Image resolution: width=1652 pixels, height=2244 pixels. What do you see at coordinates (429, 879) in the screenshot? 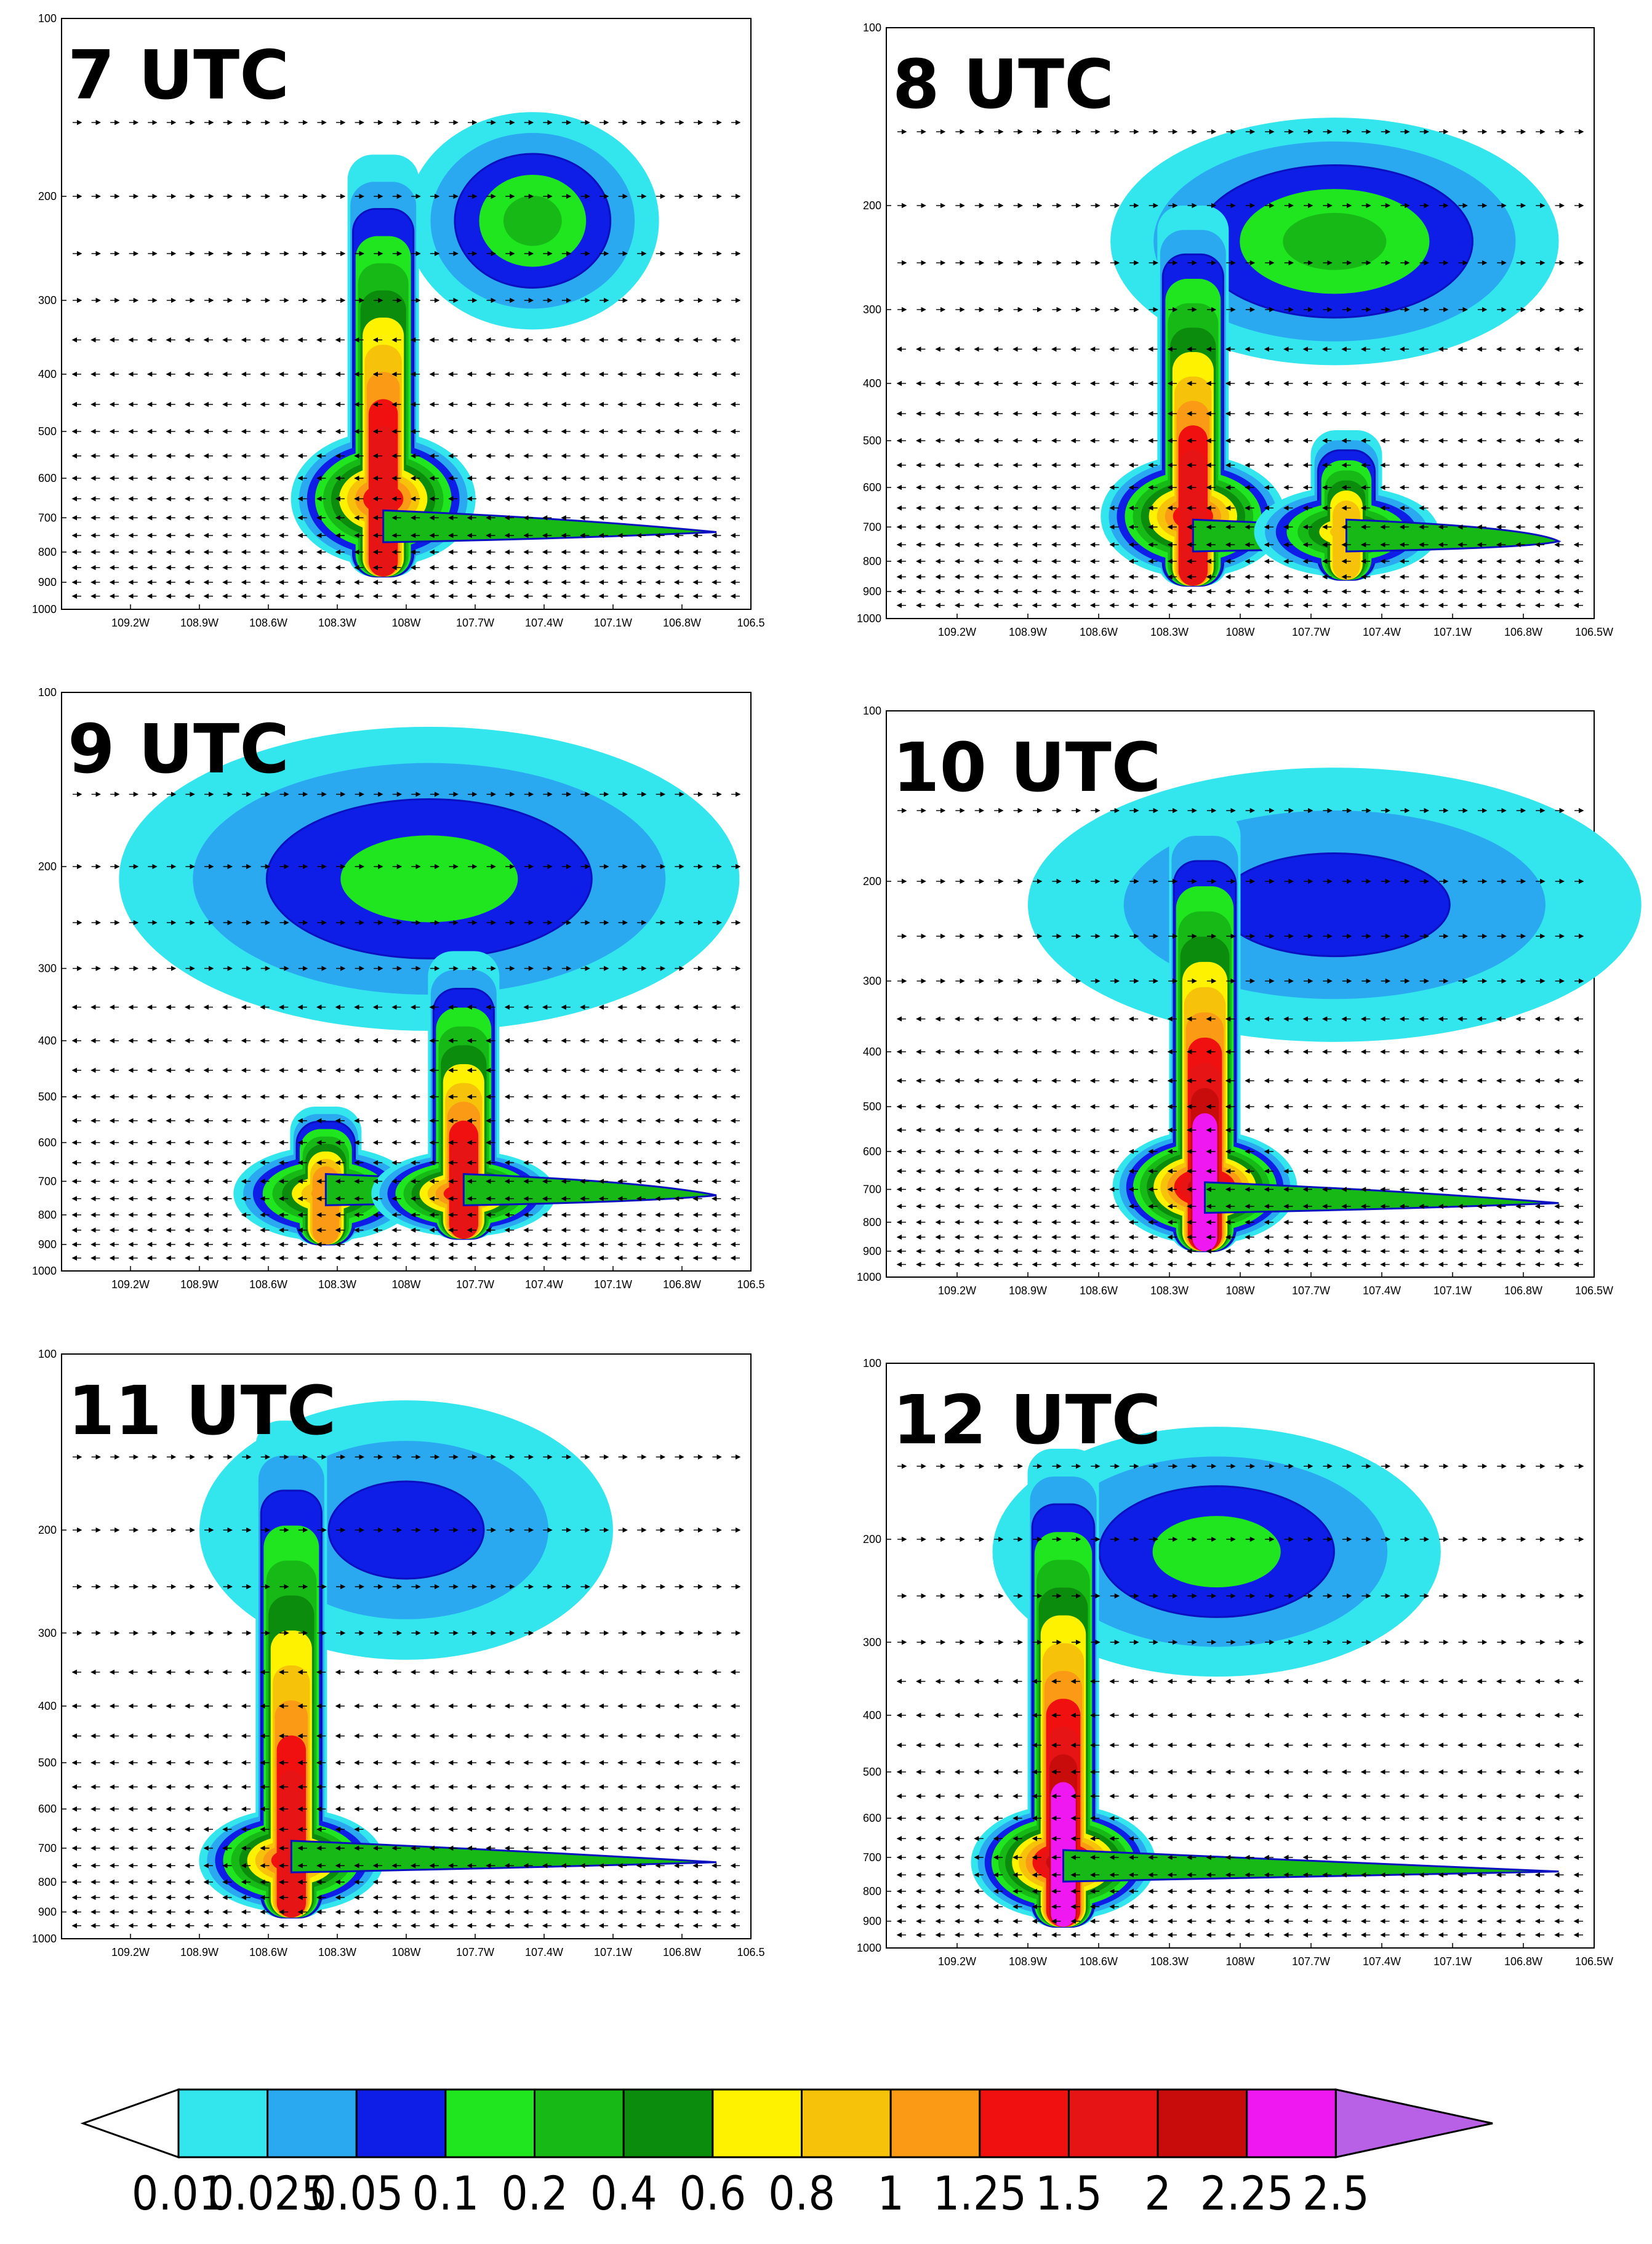
I see `anvil-level-0.1` at bounding box center [429, 879].